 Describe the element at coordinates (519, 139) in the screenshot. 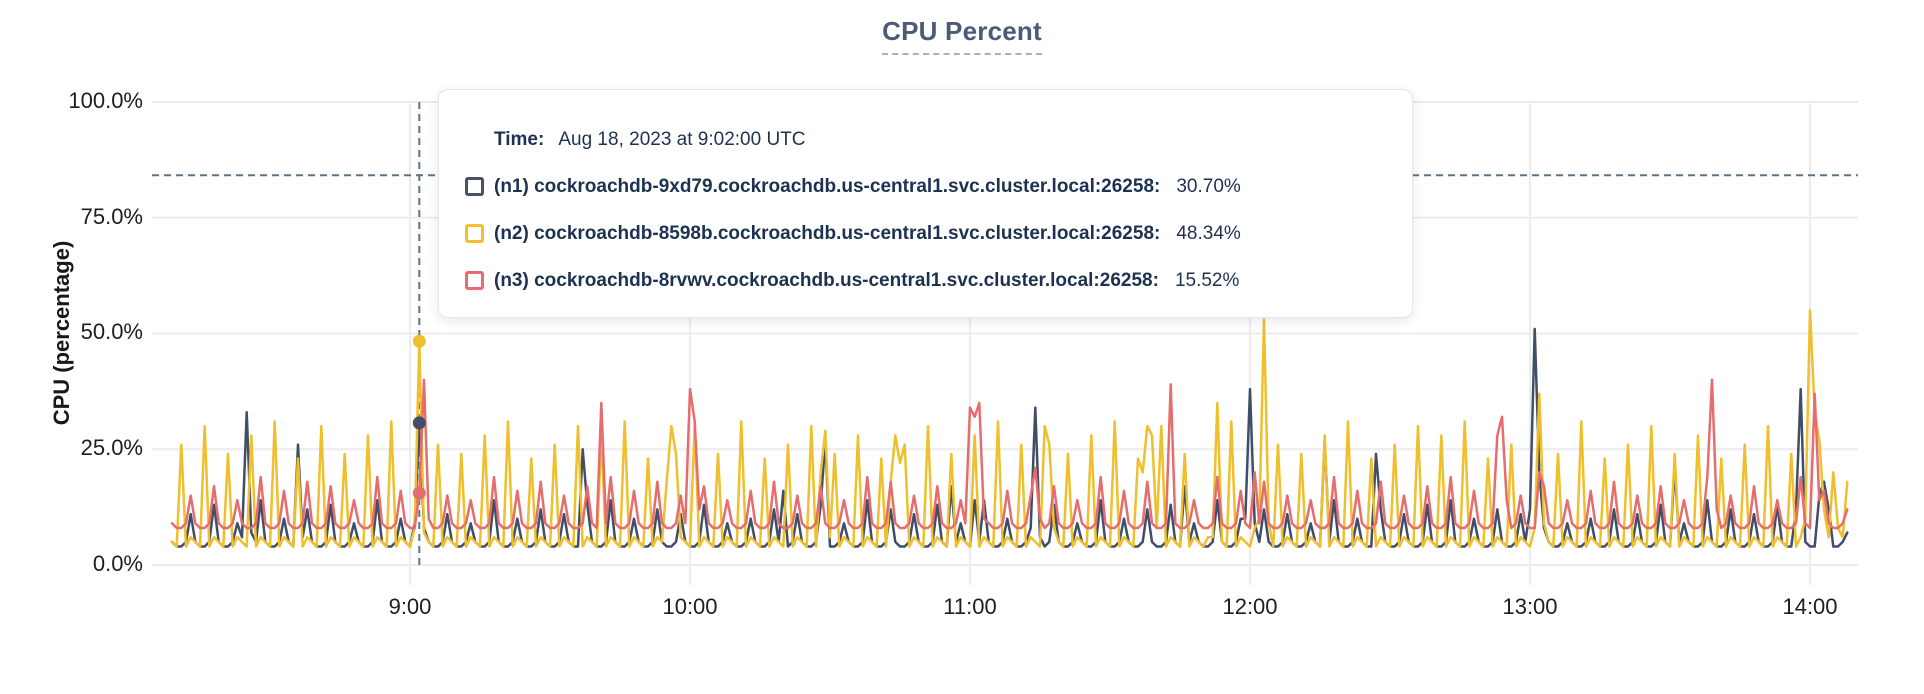

I see `tooltip-time-label: Time:` at that location.